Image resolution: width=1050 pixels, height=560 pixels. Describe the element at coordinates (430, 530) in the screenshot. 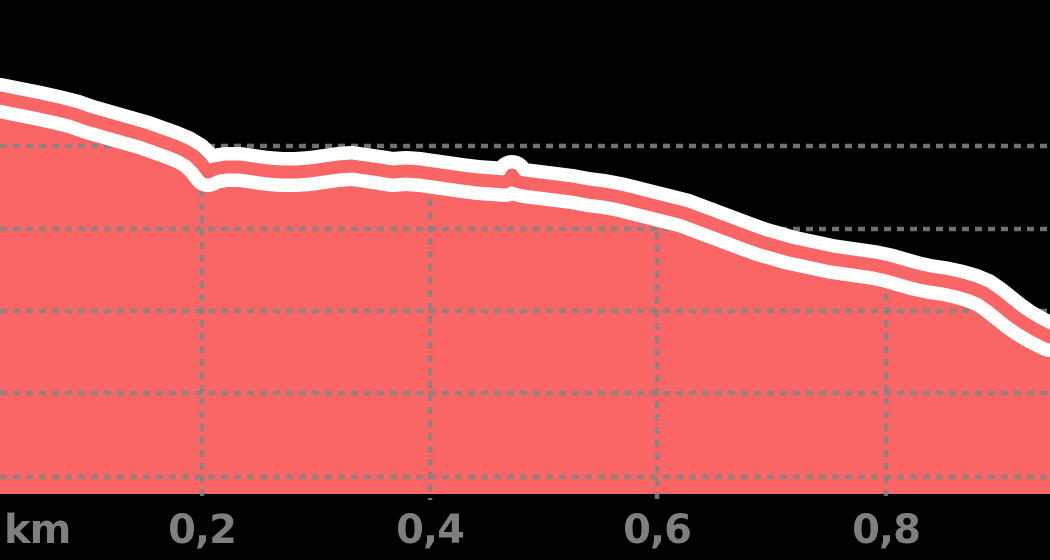

I see `x-axis-tick-label: 0,4` at that location.